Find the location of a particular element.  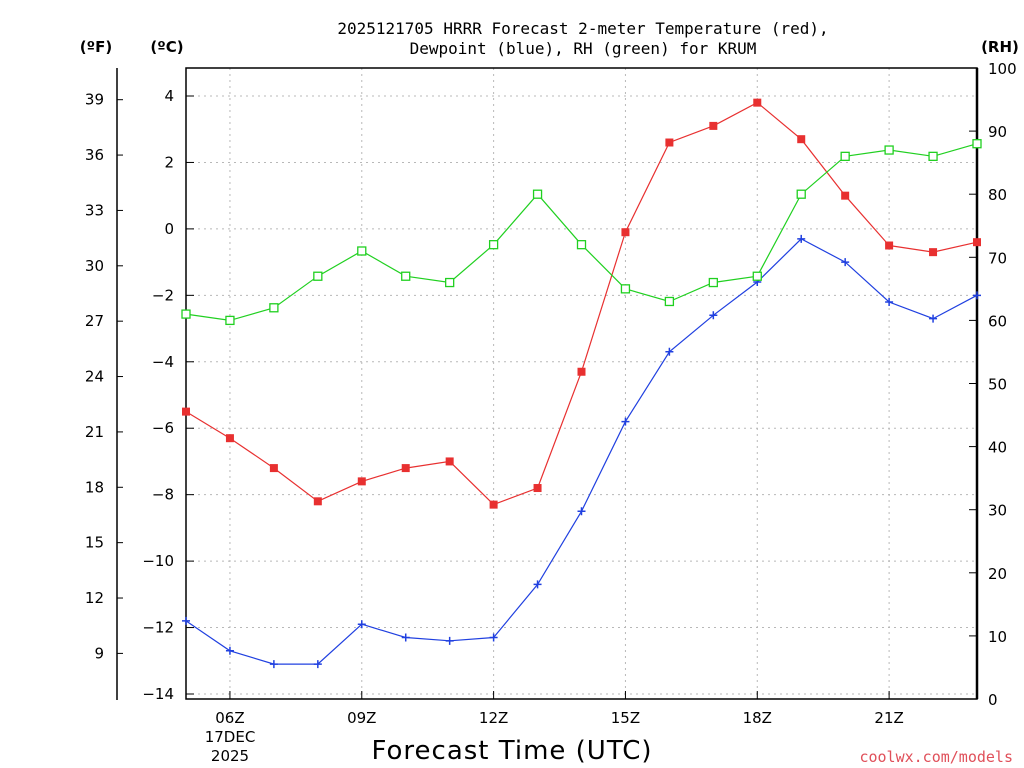

time-tick-label: 15Z is located at coordinates (625, 718).